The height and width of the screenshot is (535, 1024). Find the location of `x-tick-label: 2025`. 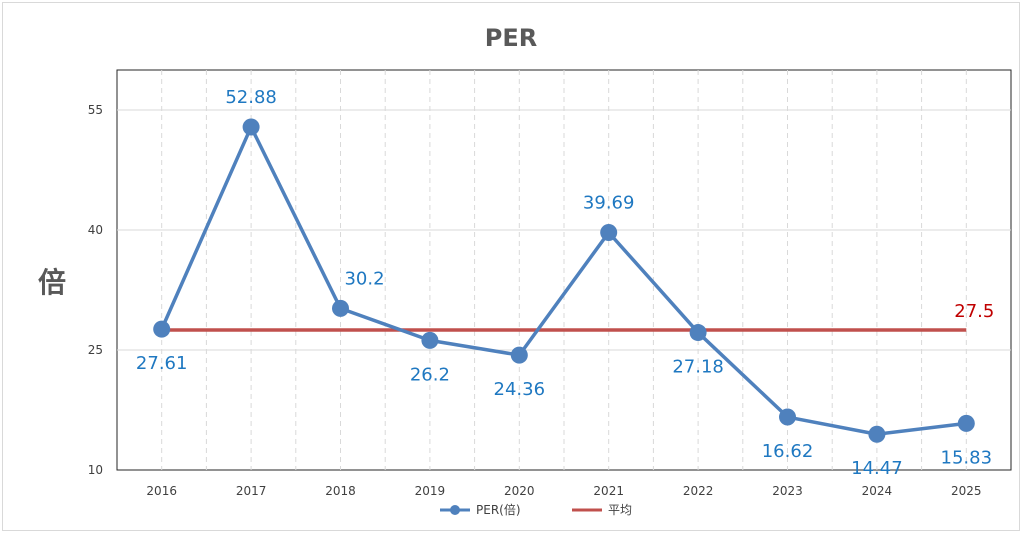

x-tick-label: 2025 is located at coordinates (966, 491).